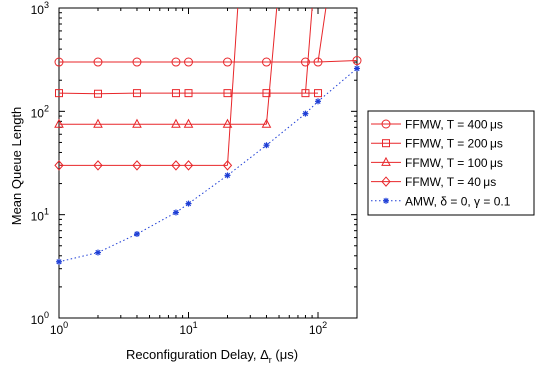 This screenshot has height=367, width=541. What do you see at coordinates (458, 201) in the screenshot?
I see `legend-label-4: AMW, δ = 0, γ = 0.1` at bounding box center [458, 201].